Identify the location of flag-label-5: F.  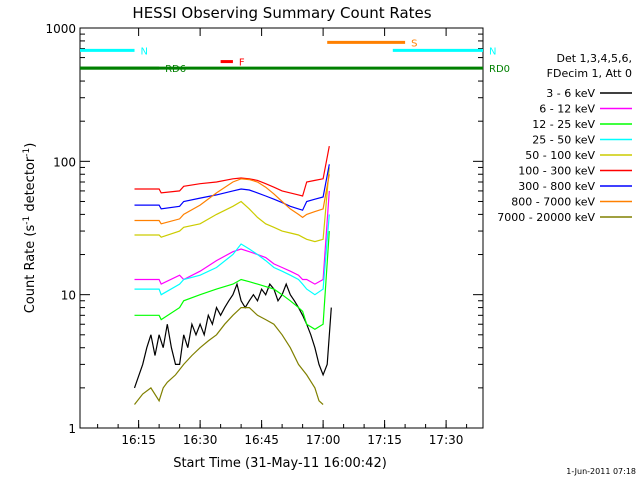
(242, 63).